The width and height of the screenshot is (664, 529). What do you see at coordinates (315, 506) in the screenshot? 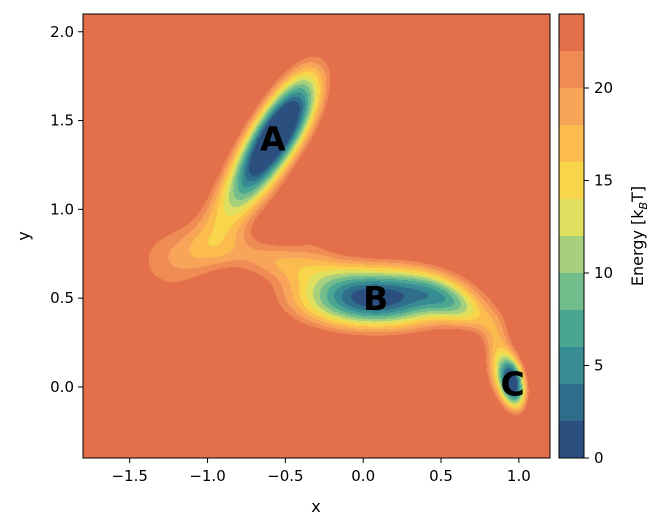
I see `x-axis-label: x` at bounding box center [315, 506].